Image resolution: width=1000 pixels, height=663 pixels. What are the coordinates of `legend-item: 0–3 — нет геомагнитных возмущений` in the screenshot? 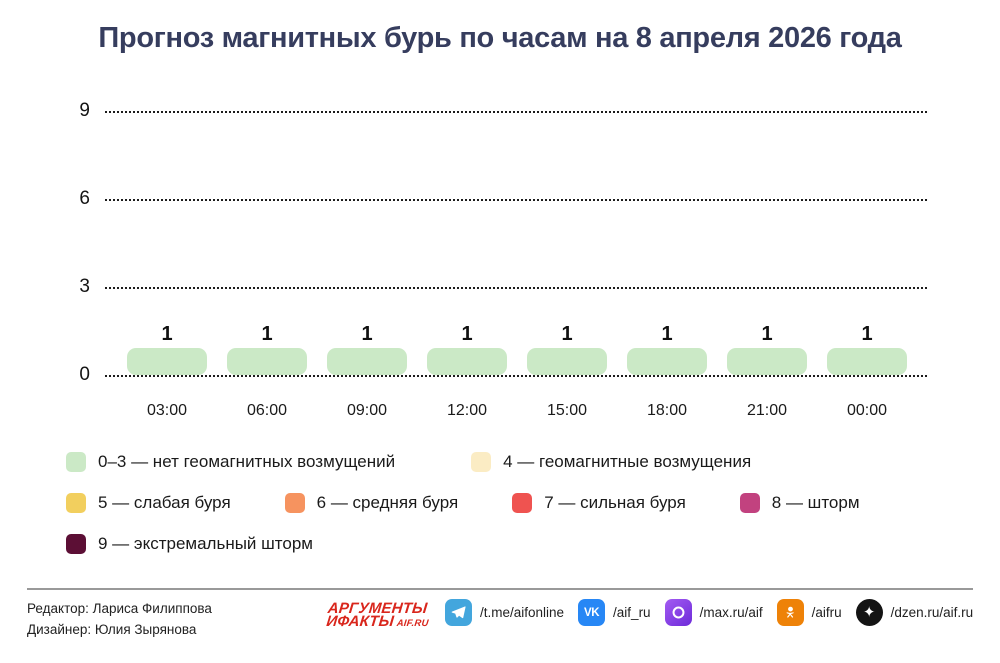 It's located at (230, 462).